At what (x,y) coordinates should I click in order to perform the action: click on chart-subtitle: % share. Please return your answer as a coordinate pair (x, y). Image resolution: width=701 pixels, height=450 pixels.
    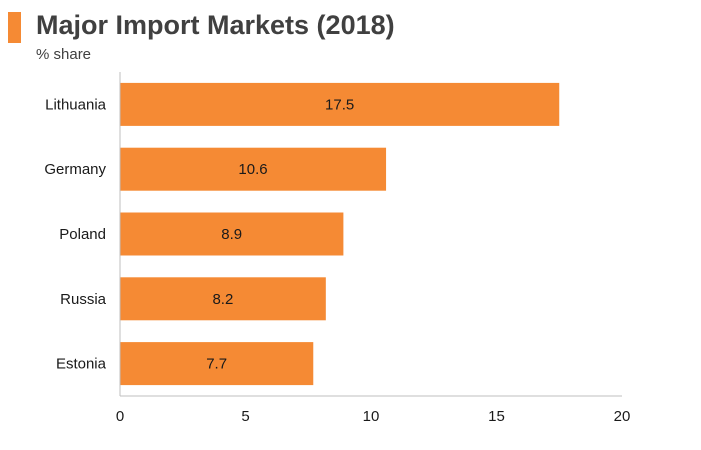
    Looking at the image, I should click on (64, 54).